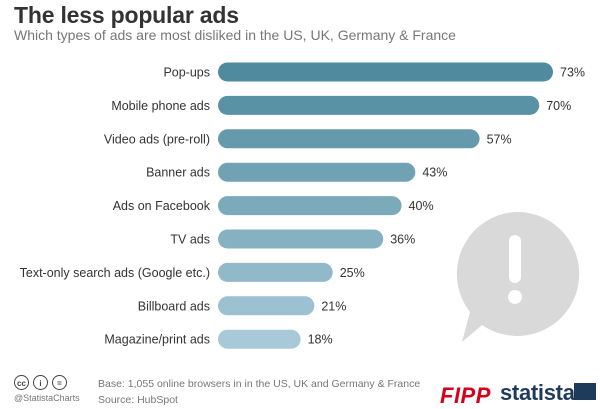 The width and height of the screenshot is (600, 409). Describe the element at coordinates (178, 173) in the screenshot. I see `category-label: Banner ads` at that location.